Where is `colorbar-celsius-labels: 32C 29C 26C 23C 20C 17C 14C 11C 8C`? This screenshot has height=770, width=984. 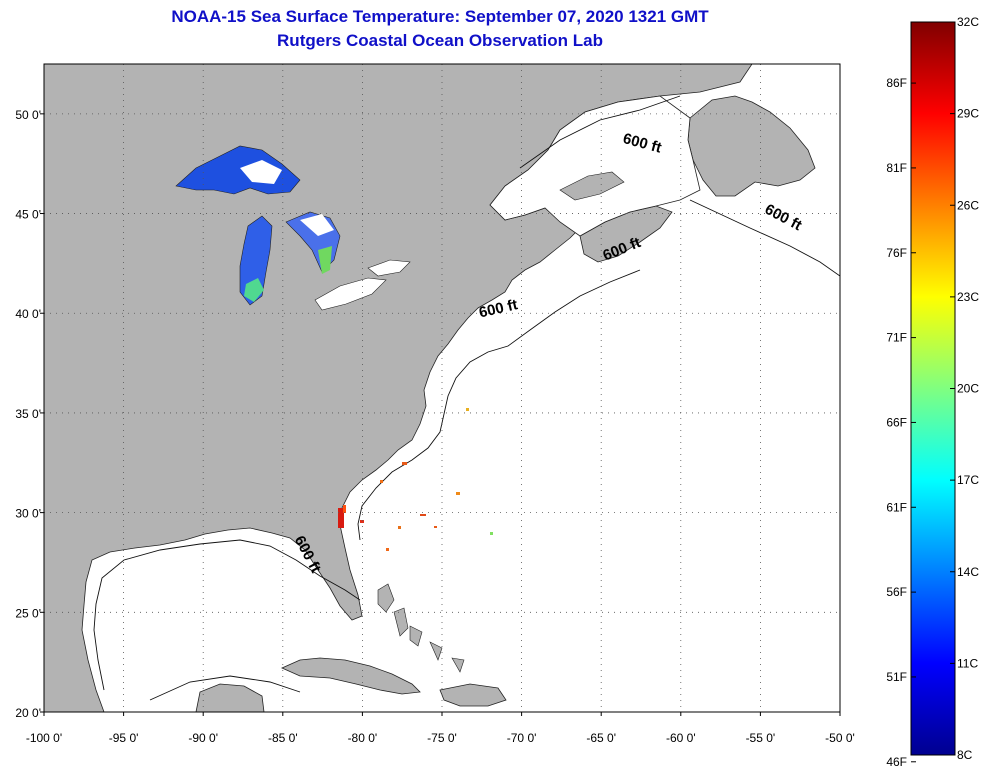 colorbar-celsius-labels: 32C 29C 26C 23C 20C 17C 14C 11C 8C is located at coordinates (964, 388).